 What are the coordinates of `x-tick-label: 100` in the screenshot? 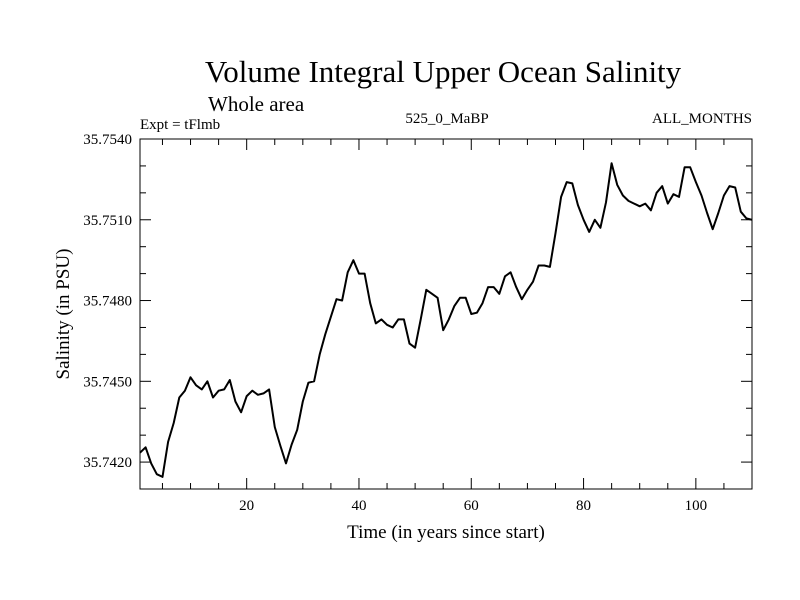 It's located at (696, 506).